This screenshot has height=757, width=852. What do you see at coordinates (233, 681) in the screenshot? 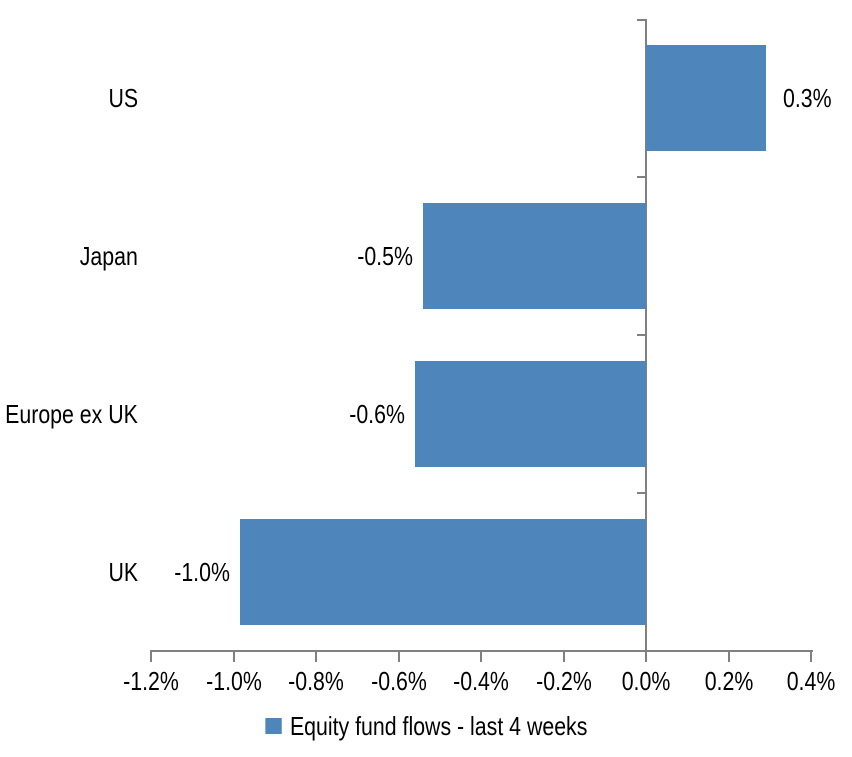
I see `x-tick-label: -1.0%` at bounding box center [233, 681].